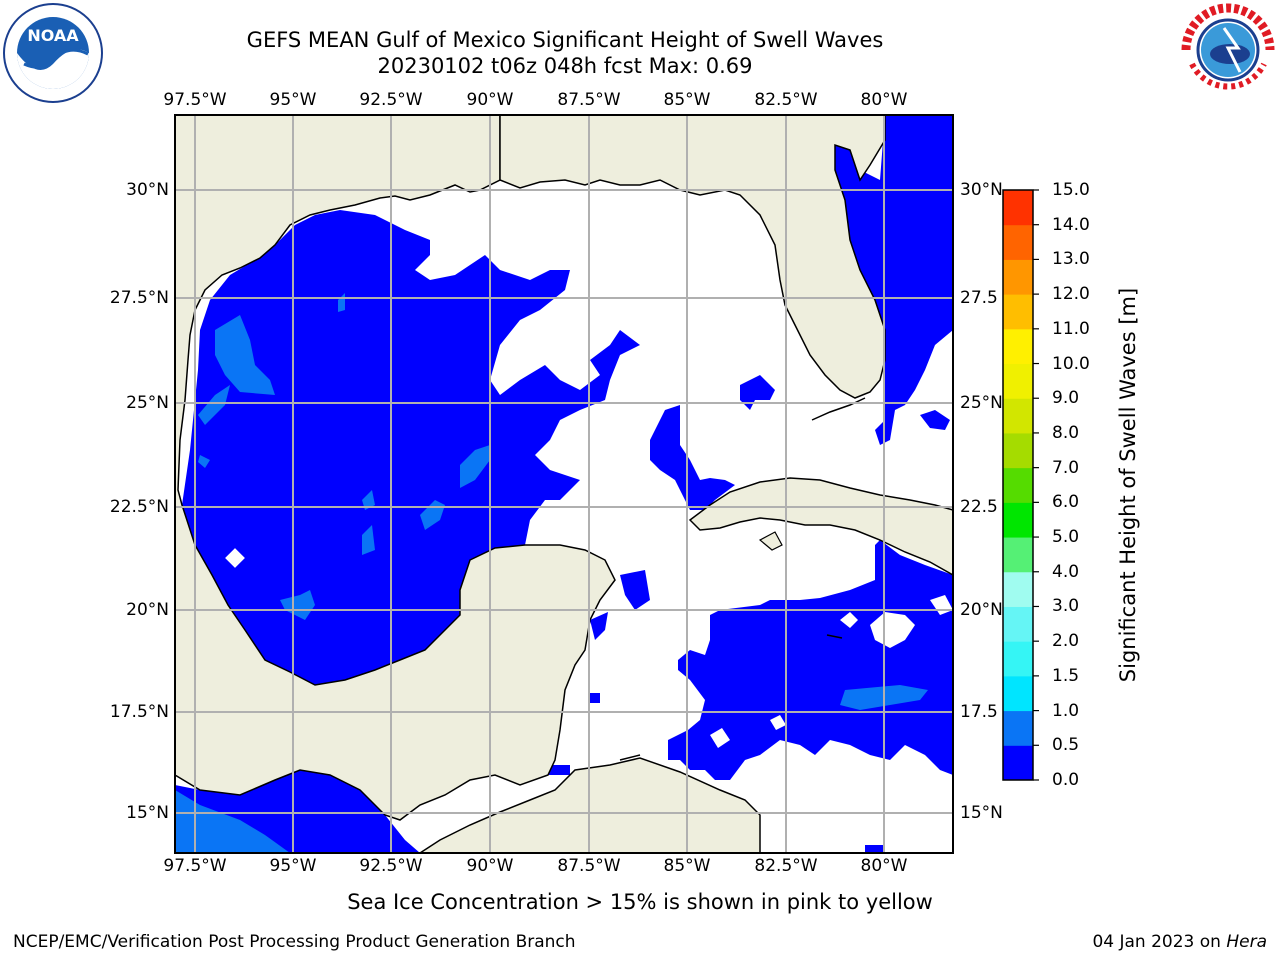  I want to click on lat-label-right: 30°N, so click(981, 190).